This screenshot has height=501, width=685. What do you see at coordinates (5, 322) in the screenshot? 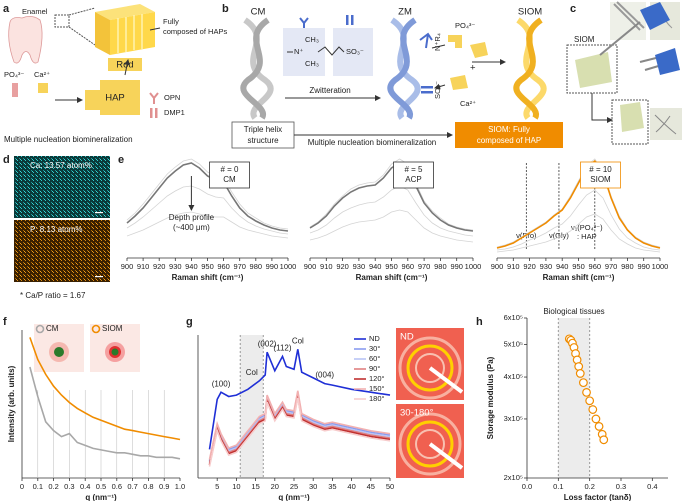
I see `panel-label: f` at bounding box center [5, 322].